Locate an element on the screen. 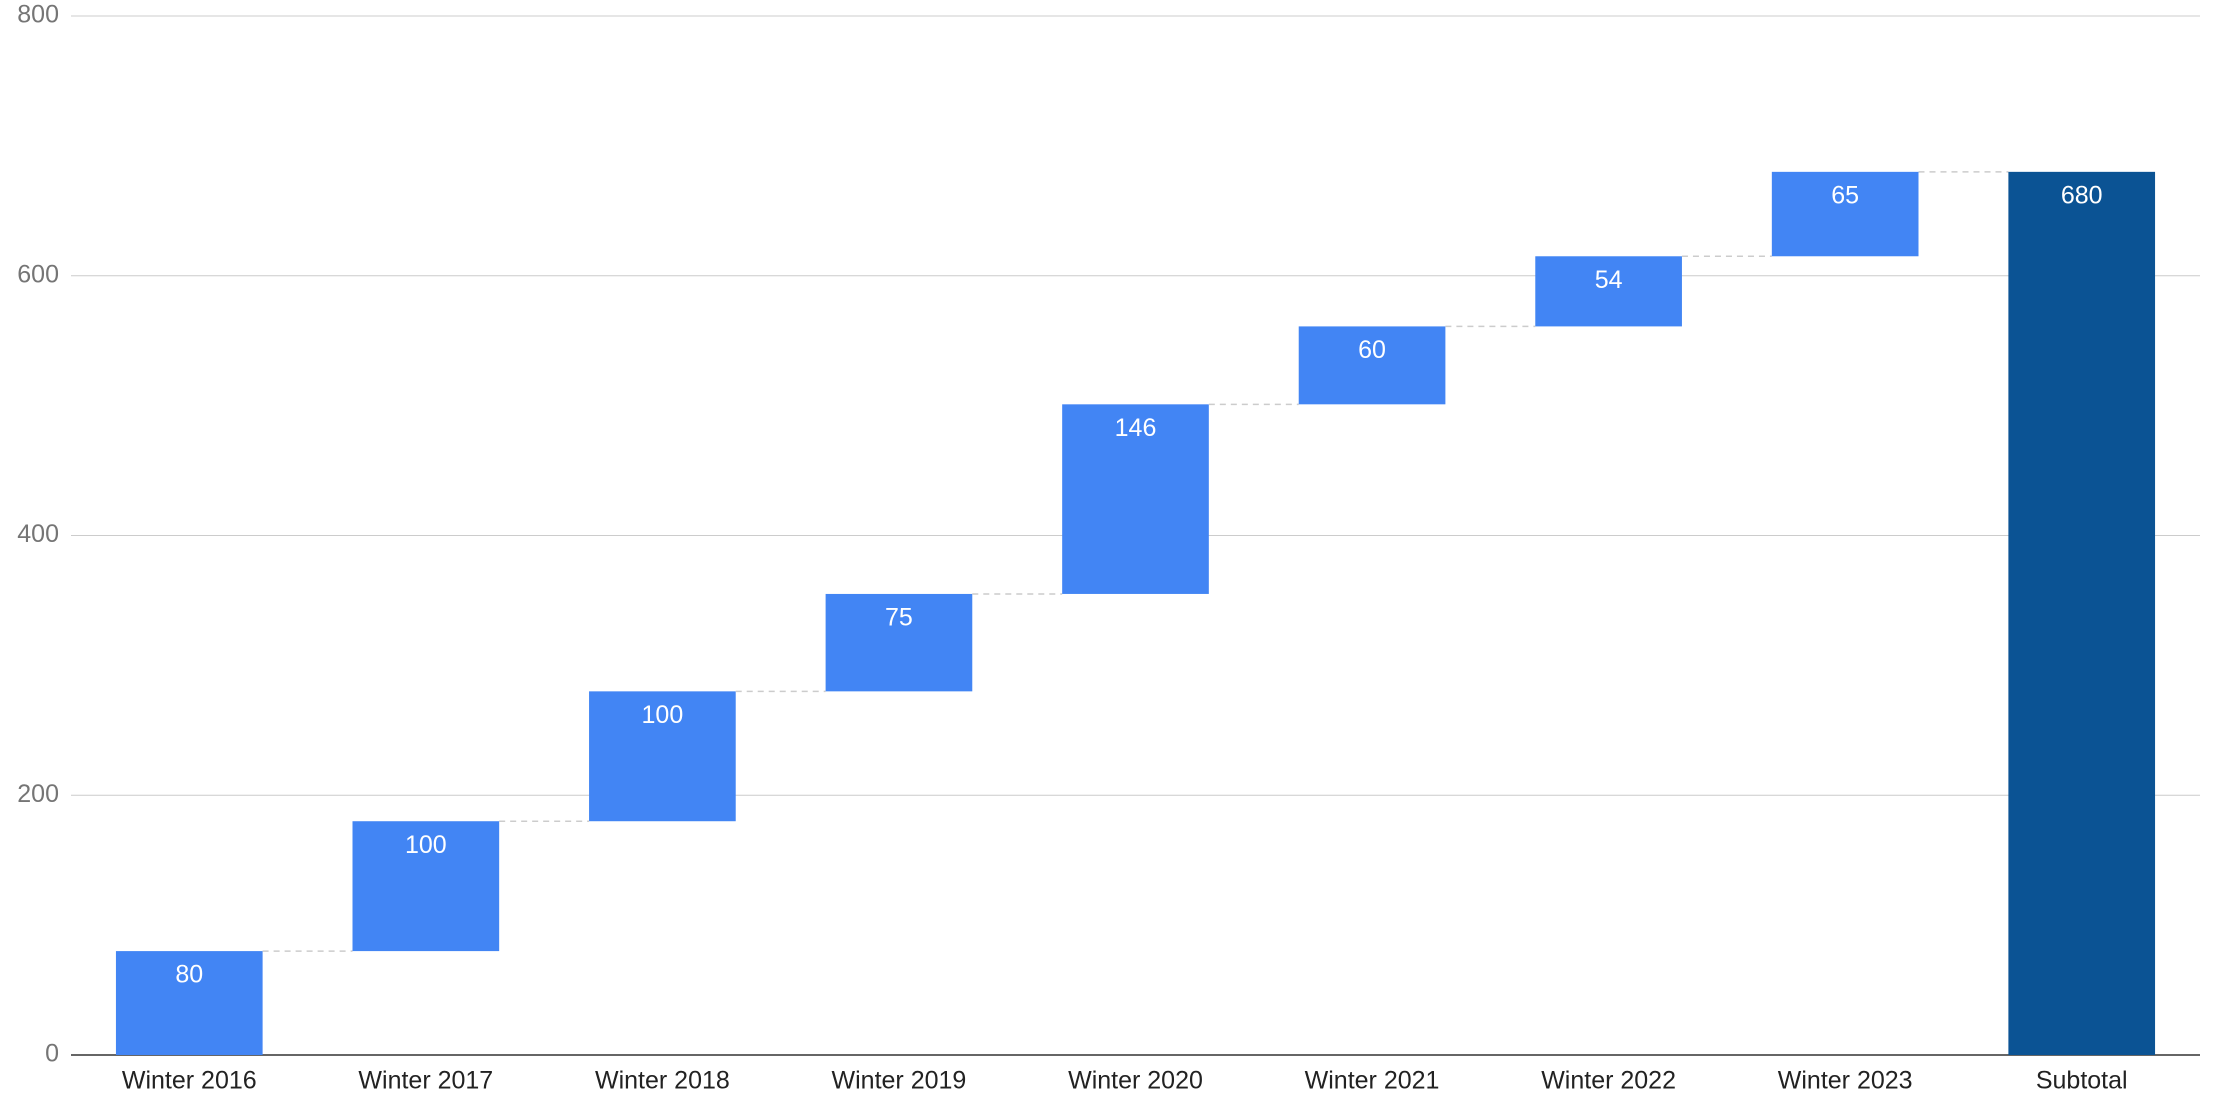 Image resolution: width=2215 pixels, height=1098 pixels. x-tick-label: Winter 2023 is located at coordinates (1845, 1081).